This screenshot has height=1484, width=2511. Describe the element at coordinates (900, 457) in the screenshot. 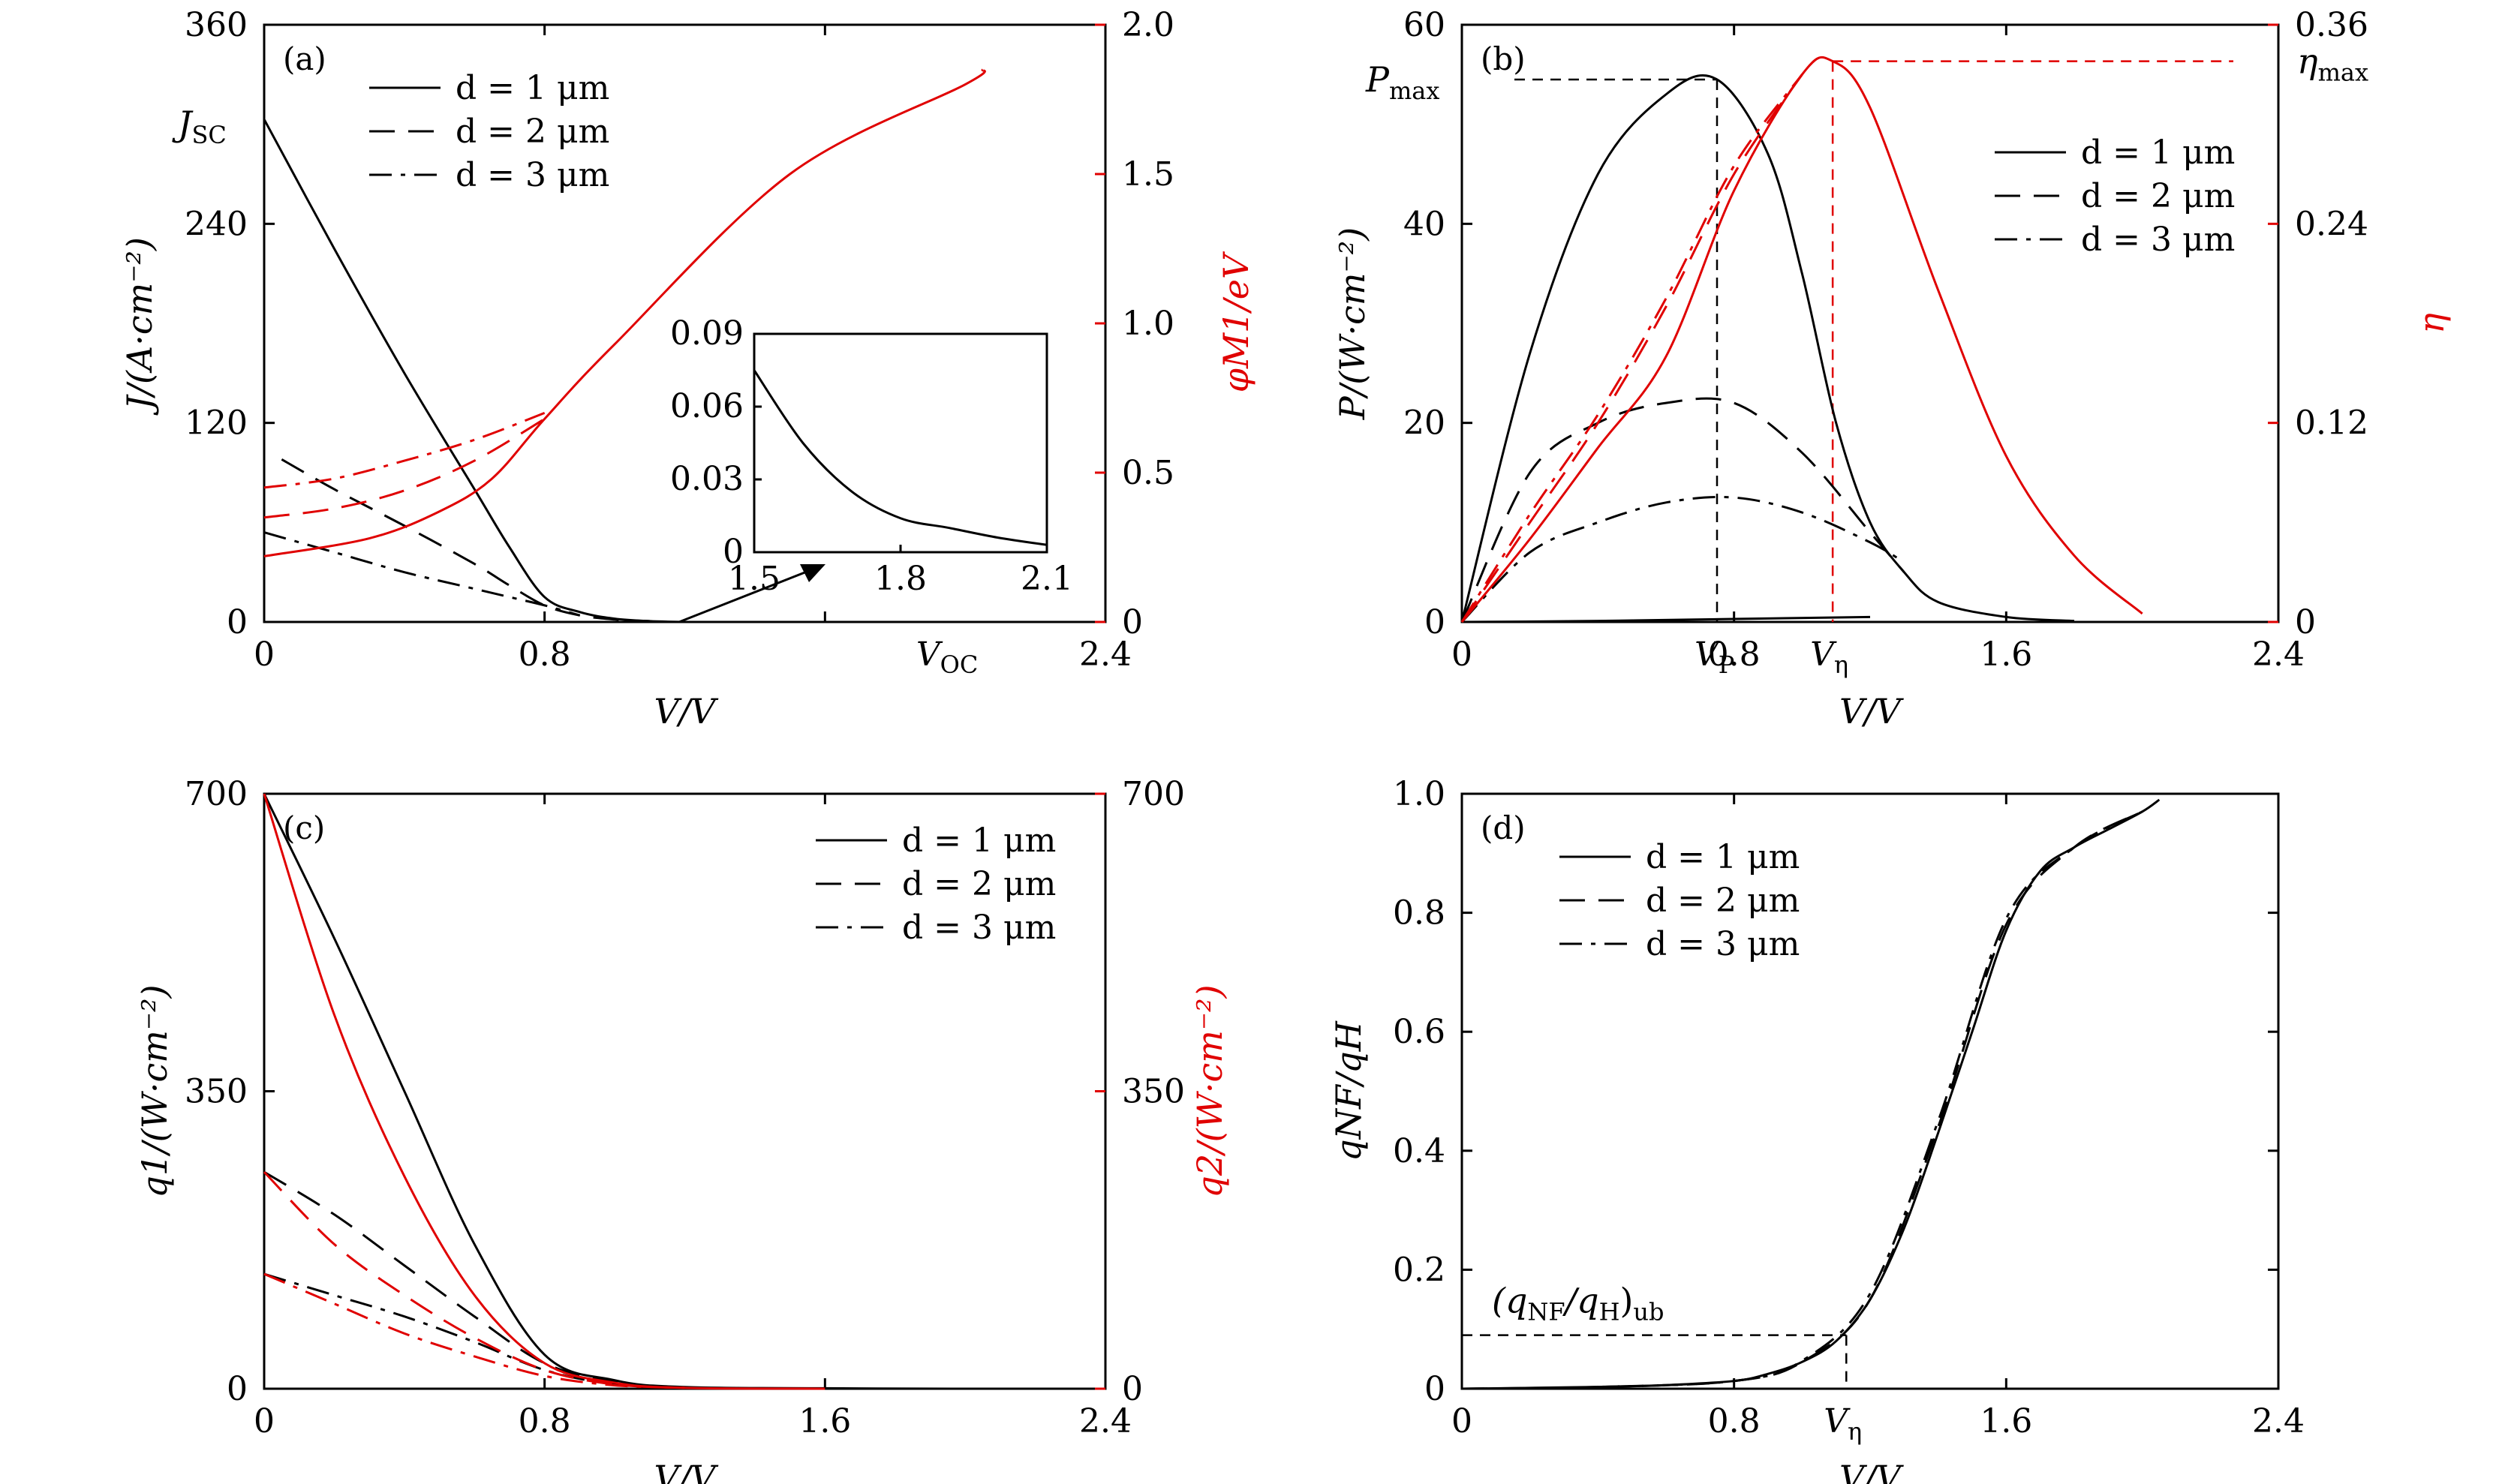

I see `inset-series-line` at that location.